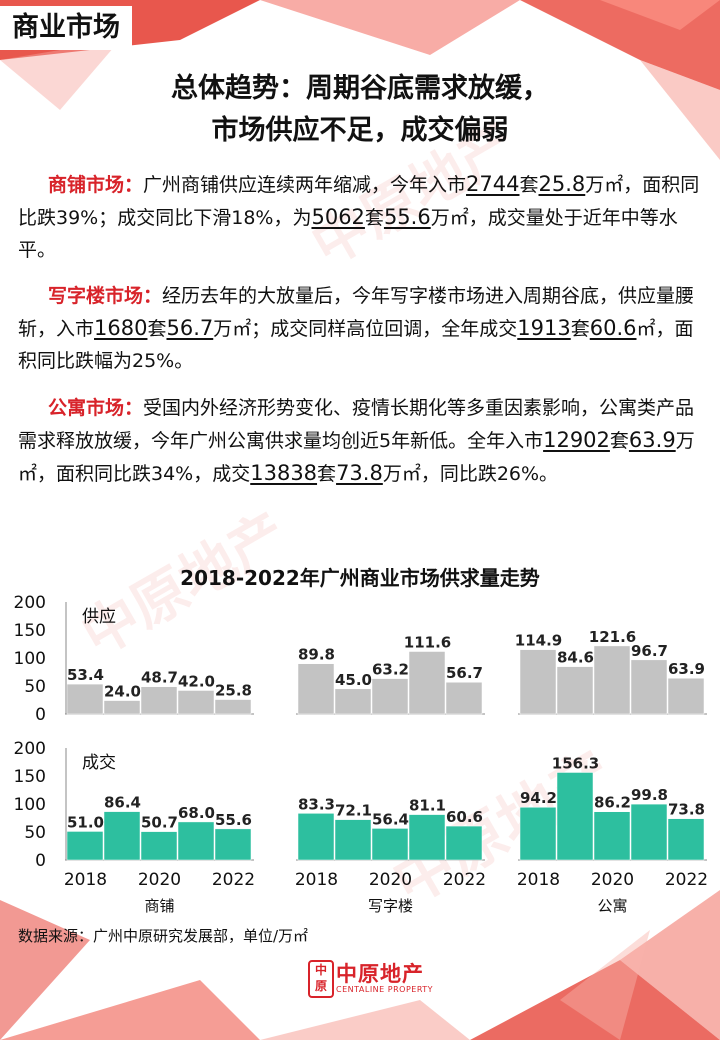 This screenshot has height=1040, width=720. Describe the element at coordinates (321, 979) in the screenshot. I see `logo-mark: 中原` at that location.